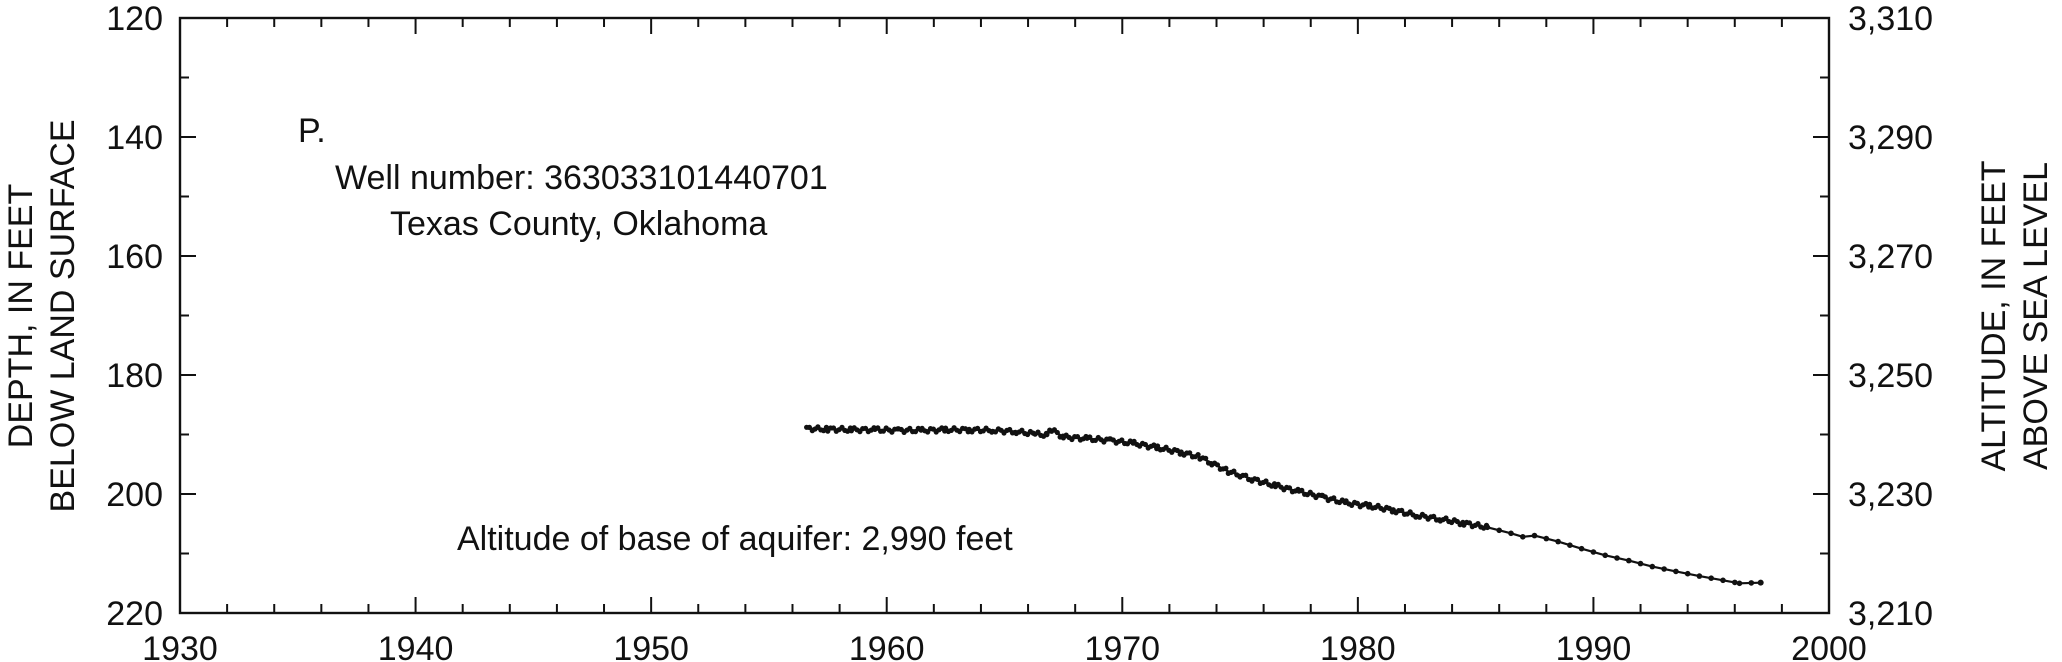  I want to click on y-axis-label-left-line1: DEPTH, IN FEET, so click(21, 316).